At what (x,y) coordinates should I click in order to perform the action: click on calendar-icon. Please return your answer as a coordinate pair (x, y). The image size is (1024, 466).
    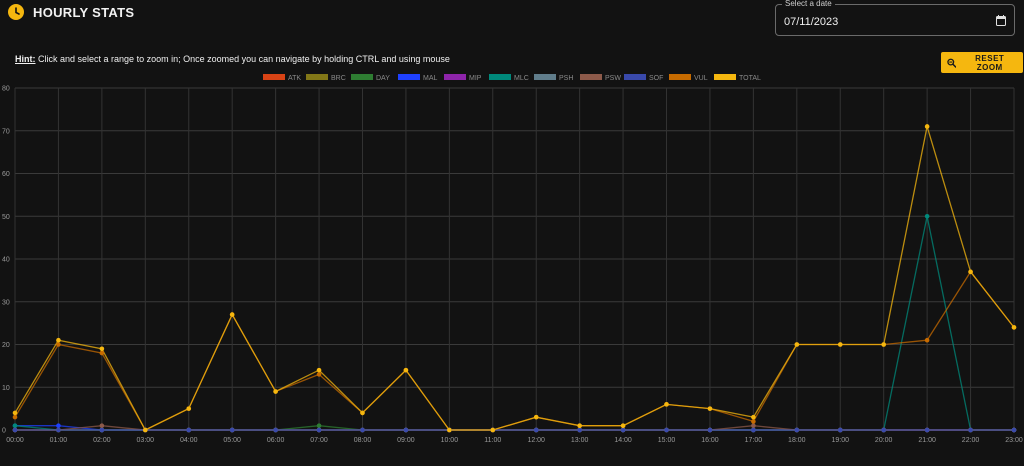
    Looking at the image, I should click on (1001, 20).